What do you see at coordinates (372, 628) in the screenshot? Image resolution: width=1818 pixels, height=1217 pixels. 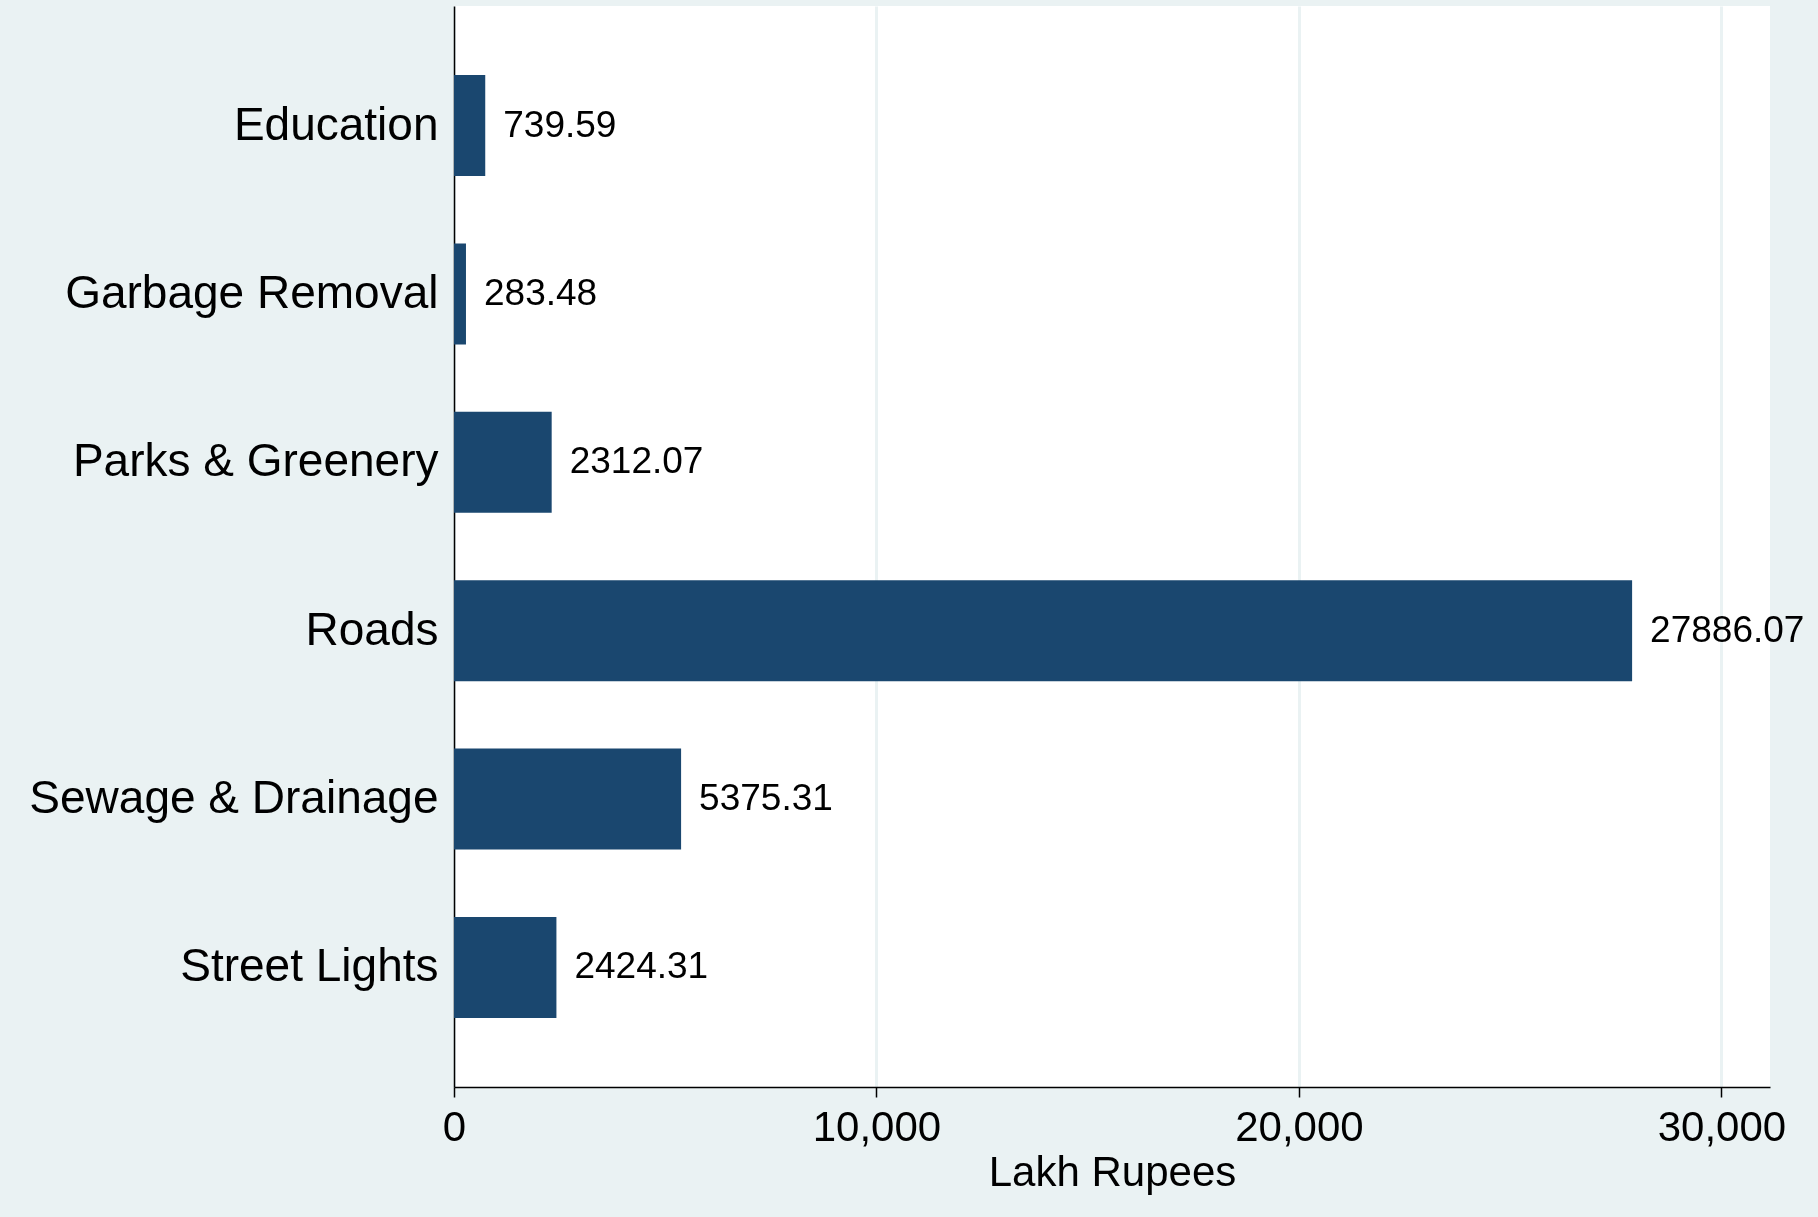 I see `y-tick-label: Roads` at bounding box center [372, 628].